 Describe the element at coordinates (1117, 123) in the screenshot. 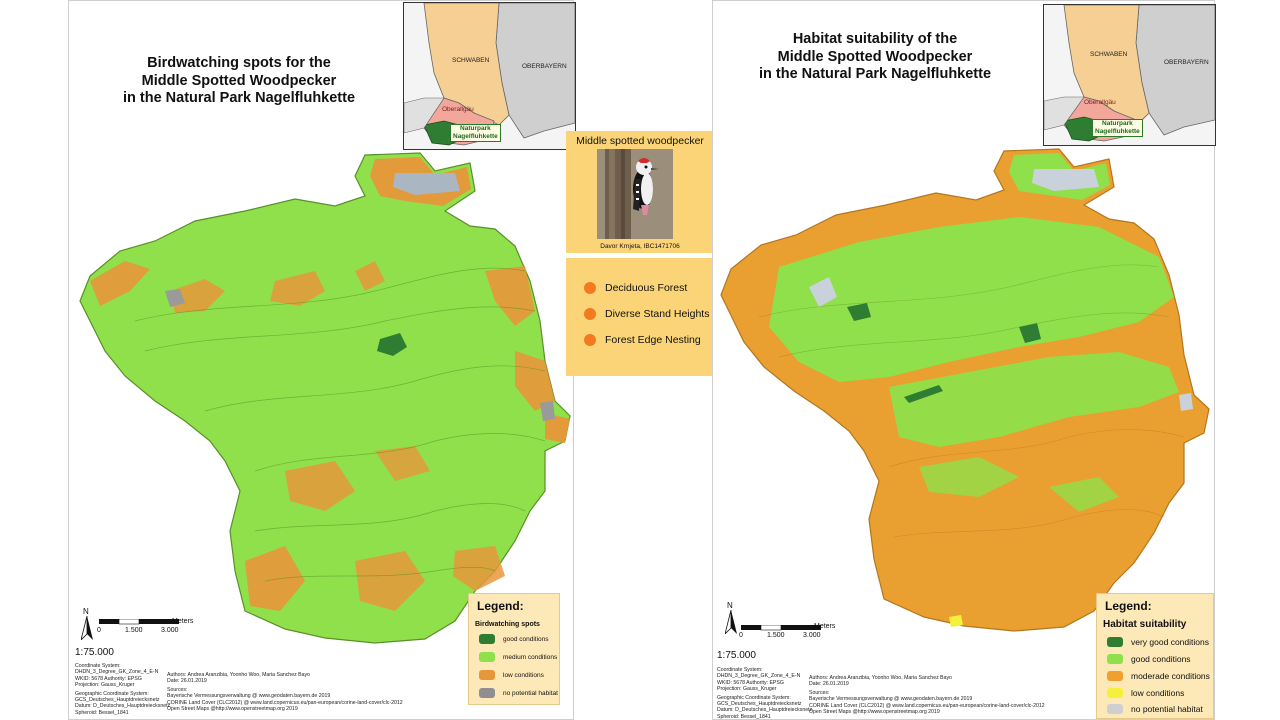

I see `right-inset-park-line-1: Naturpark` at that location.